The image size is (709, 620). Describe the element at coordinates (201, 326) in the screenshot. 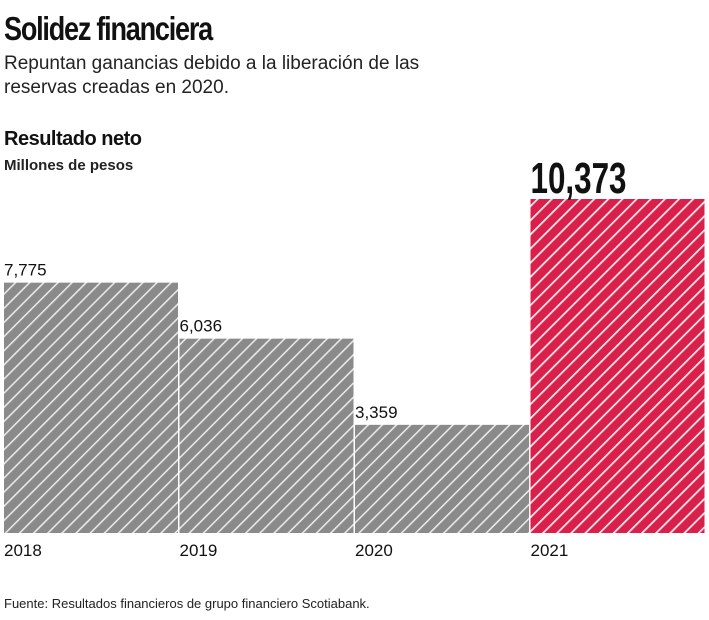

I see `value-label-2019: 6,036` at that location.